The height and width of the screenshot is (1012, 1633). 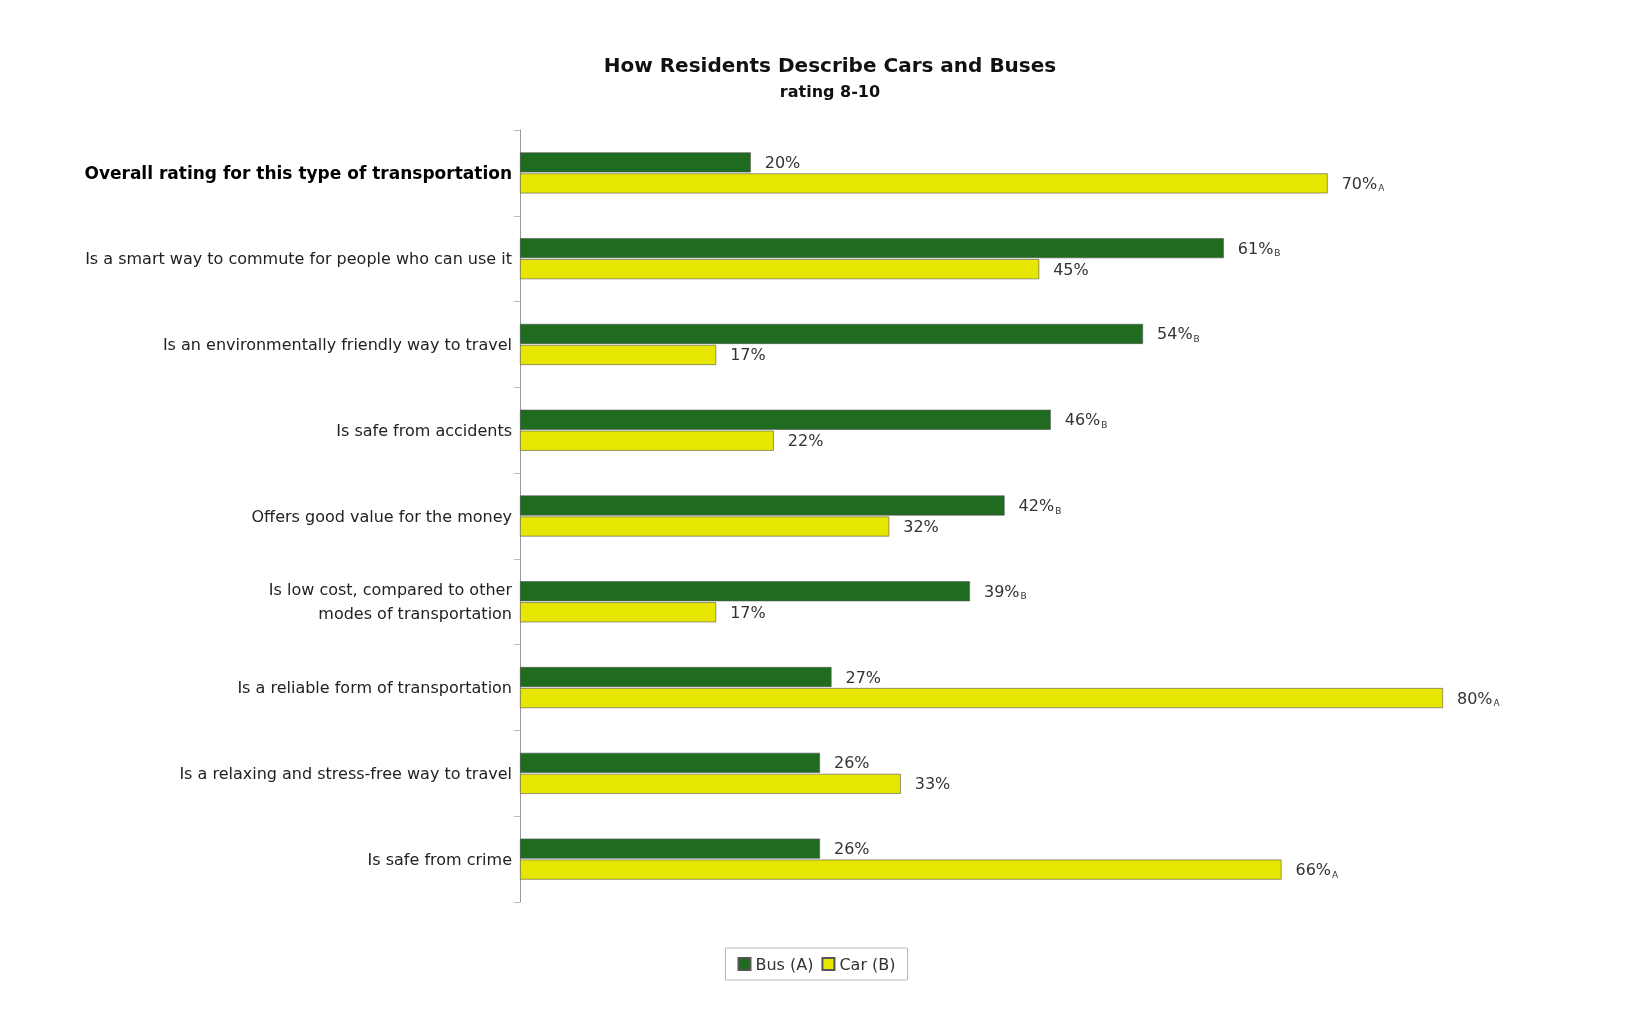 What do you see at coordinates (298, 172) in the screenshot?
I see `y-tick-label: Overall rating for this type of transportation` at bounding box center [298, 172].